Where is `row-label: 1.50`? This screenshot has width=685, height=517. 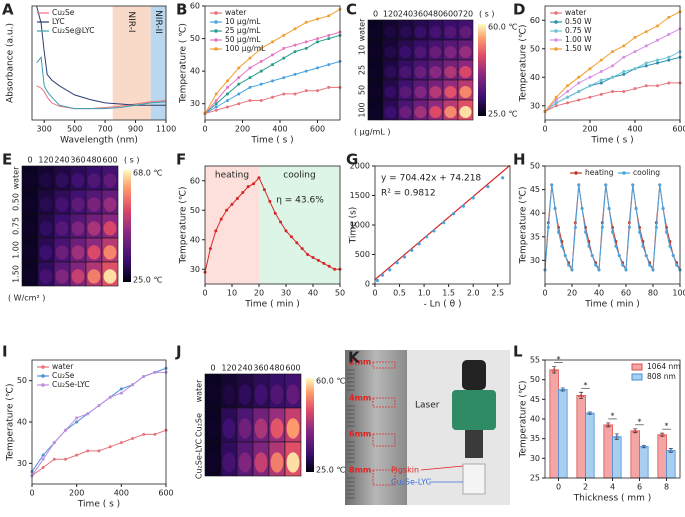 row-label: 1.50 is located at coordinates (16, 274).